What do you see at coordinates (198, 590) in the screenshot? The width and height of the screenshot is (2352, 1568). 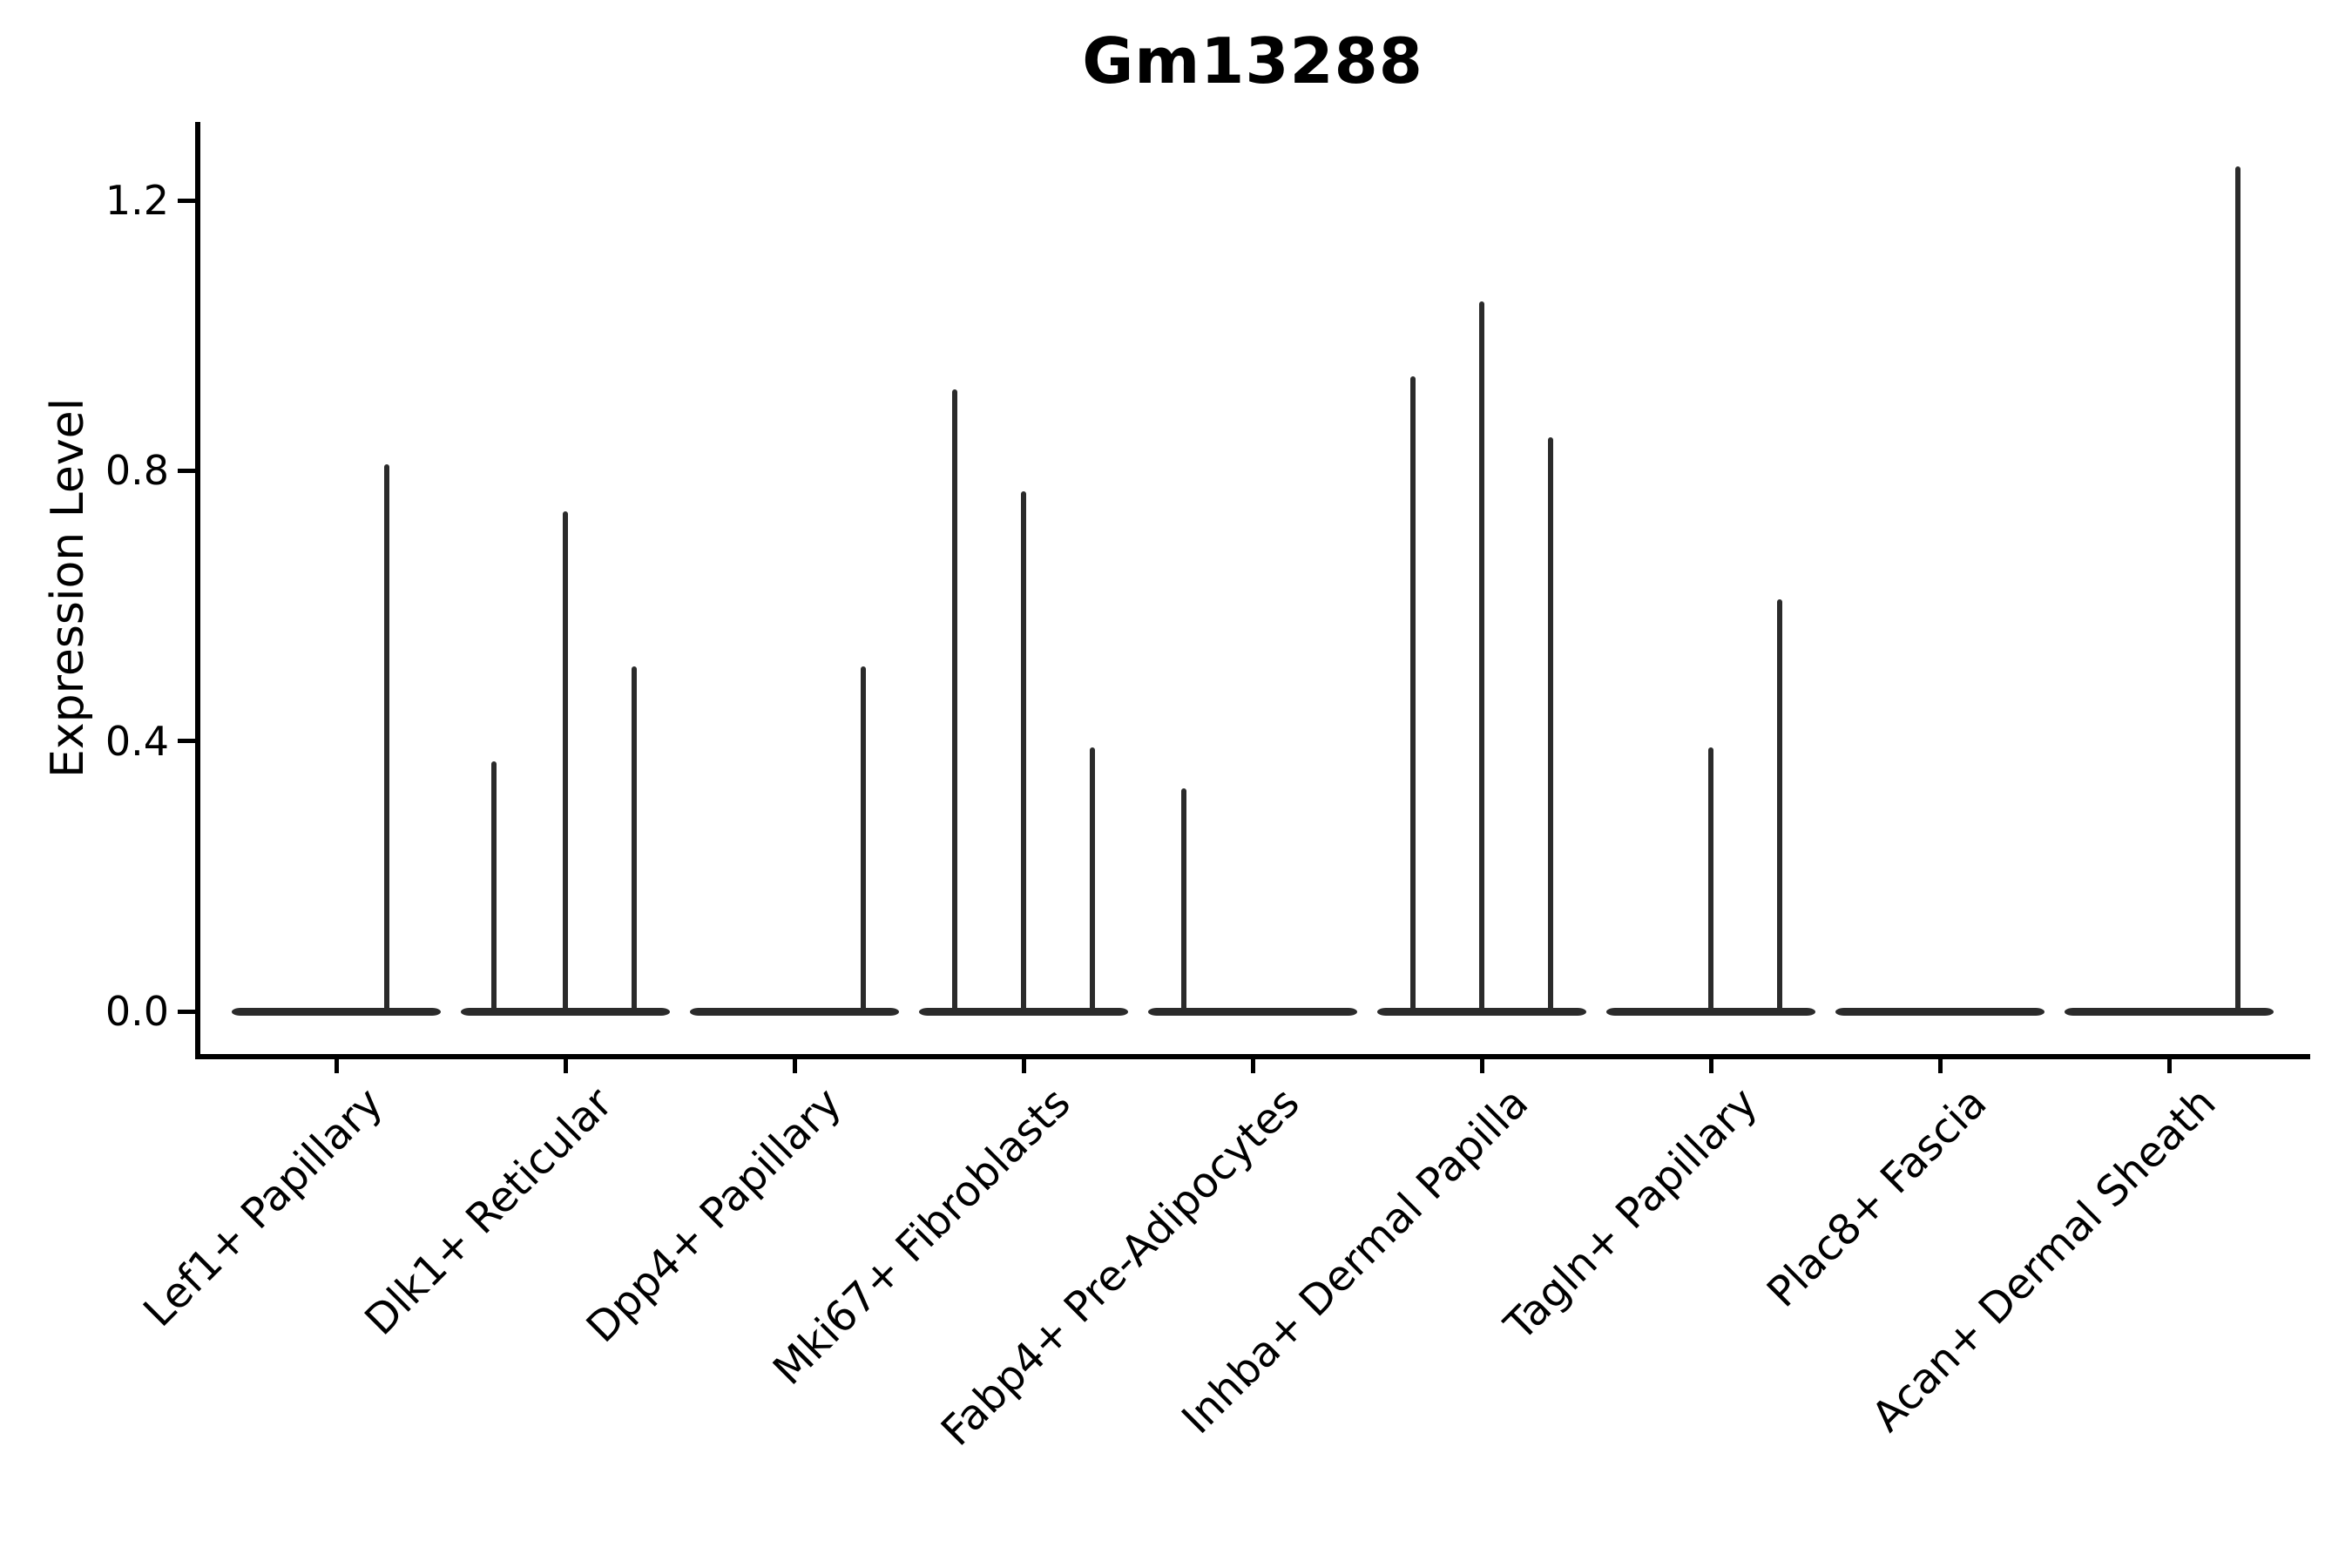 I see `y-axis-spine` at bounding box center [198, 590].